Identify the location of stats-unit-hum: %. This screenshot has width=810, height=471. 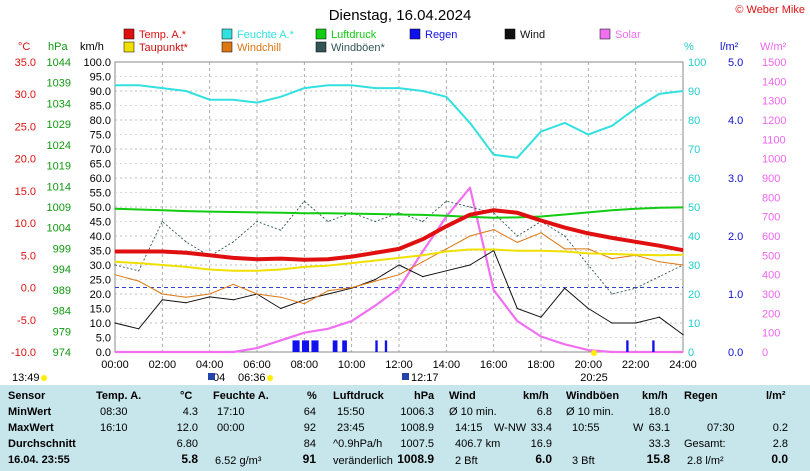
(312, 396).